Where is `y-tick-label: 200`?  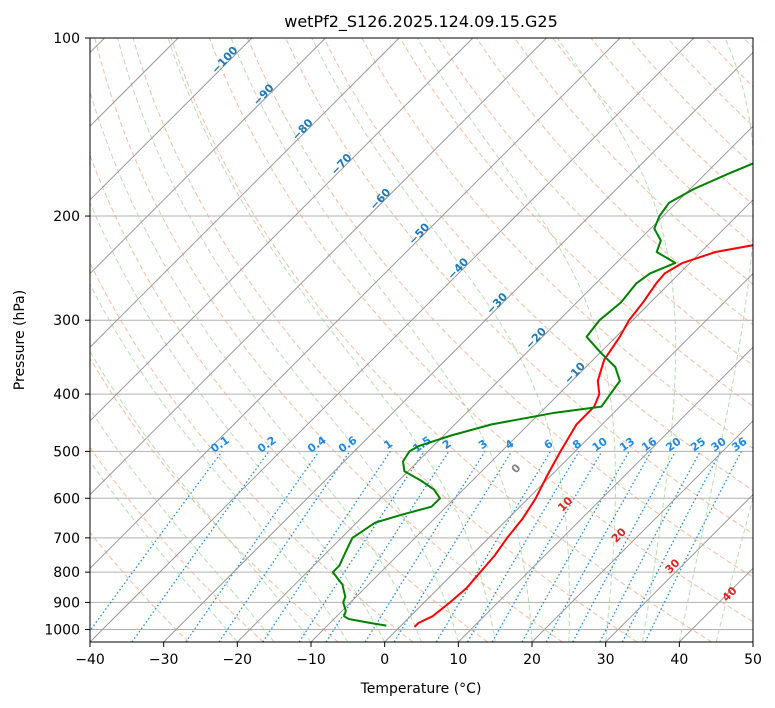
y-tick-label: 200 is located at coordinates (66, 217).